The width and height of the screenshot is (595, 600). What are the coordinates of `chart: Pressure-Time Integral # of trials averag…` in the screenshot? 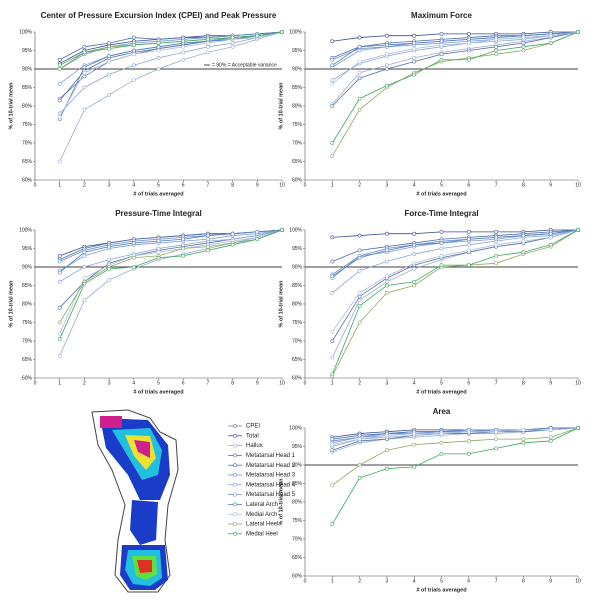 It's located at (146, 302).